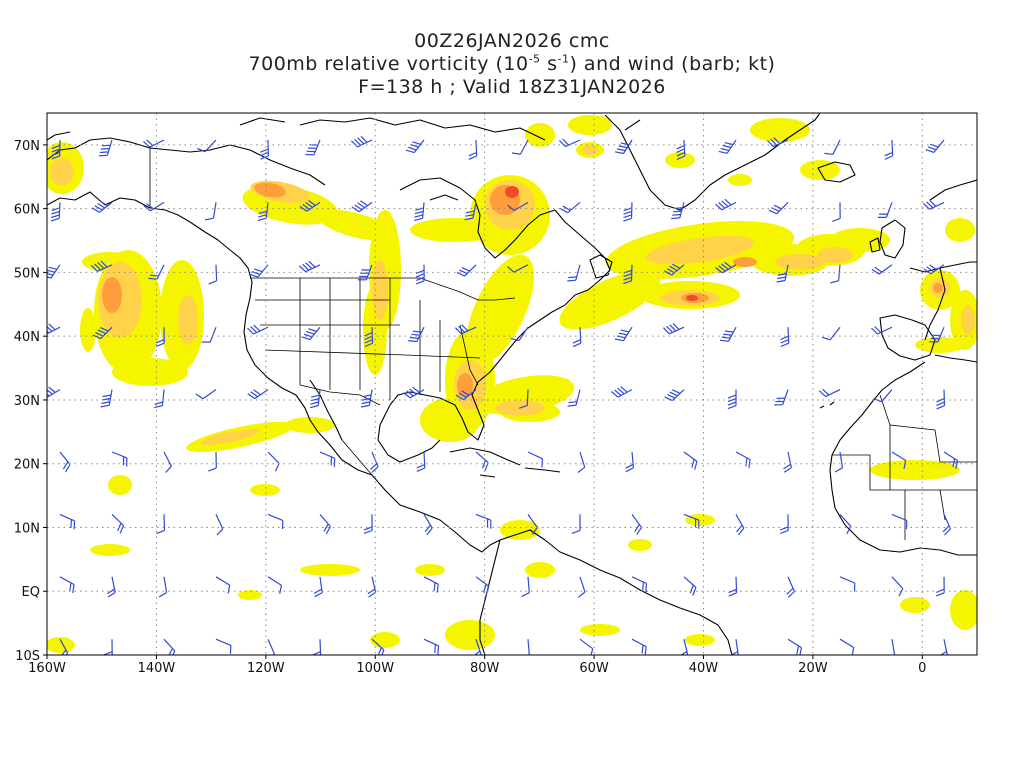 The height and width of the screenshot is (768, 1024). What do you see at coordinates (27, 528) in the screenshot?
I see `lat-label: 10N` at bounding box center [27, 528].